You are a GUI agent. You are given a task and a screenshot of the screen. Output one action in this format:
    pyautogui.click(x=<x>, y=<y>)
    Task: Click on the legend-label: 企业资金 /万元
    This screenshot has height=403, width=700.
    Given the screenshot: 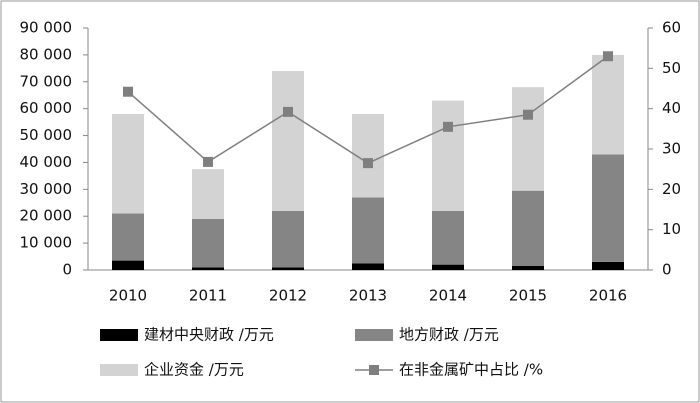 What is the action you would take?
    pyautogui.click(x=194, y=370)
    